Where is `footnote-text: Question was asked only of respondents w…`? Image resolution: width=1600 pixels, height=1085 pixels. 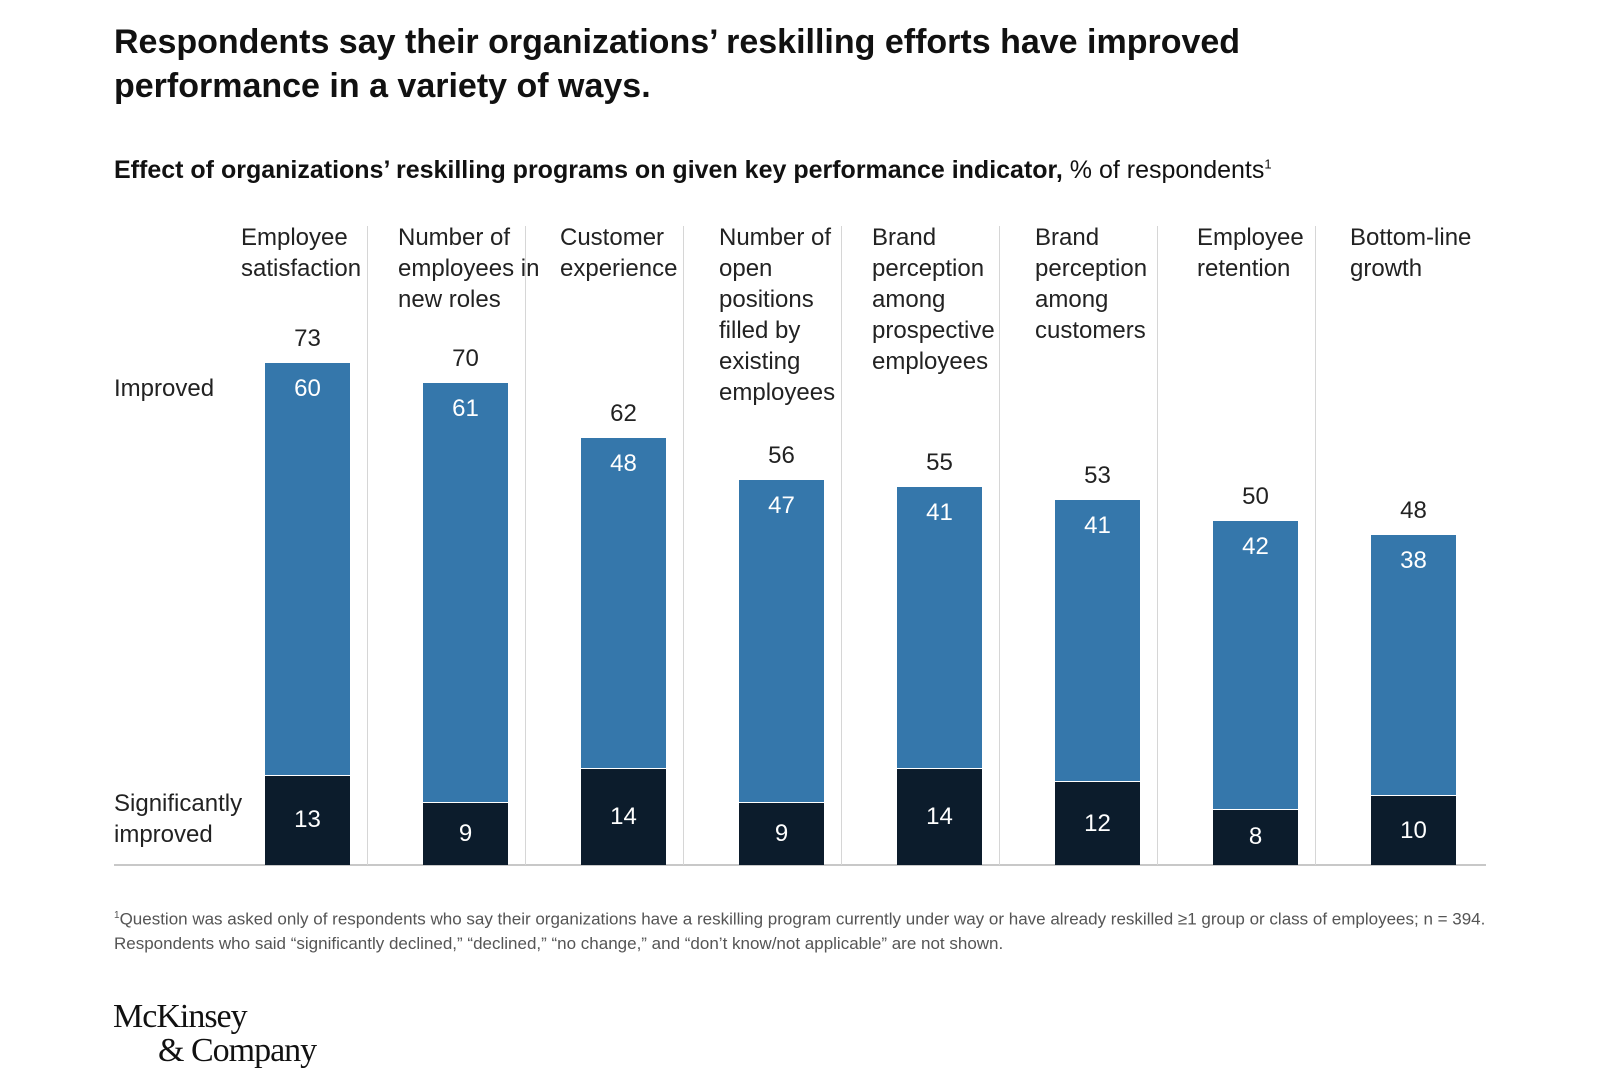
footnote-text: Question was asked only of respondents w… is located at coordinates (800, 931).